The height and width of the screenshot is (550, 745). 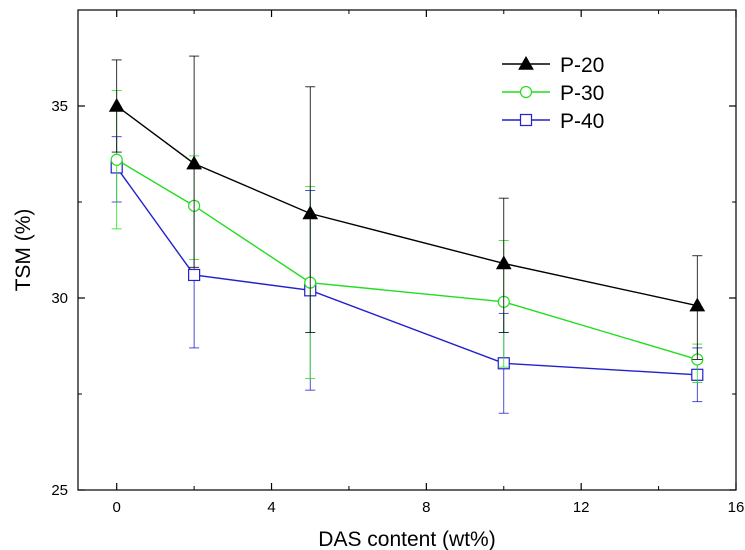 I want to click on y-tick-label: 30, so click(x=59, y=298).